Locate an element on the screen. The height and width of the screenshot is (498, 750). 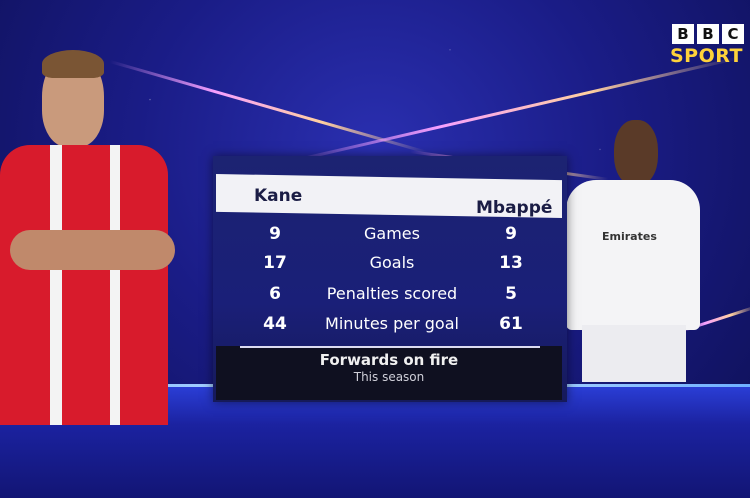
left-player-name: Kane is located at coordinates (278, 196).